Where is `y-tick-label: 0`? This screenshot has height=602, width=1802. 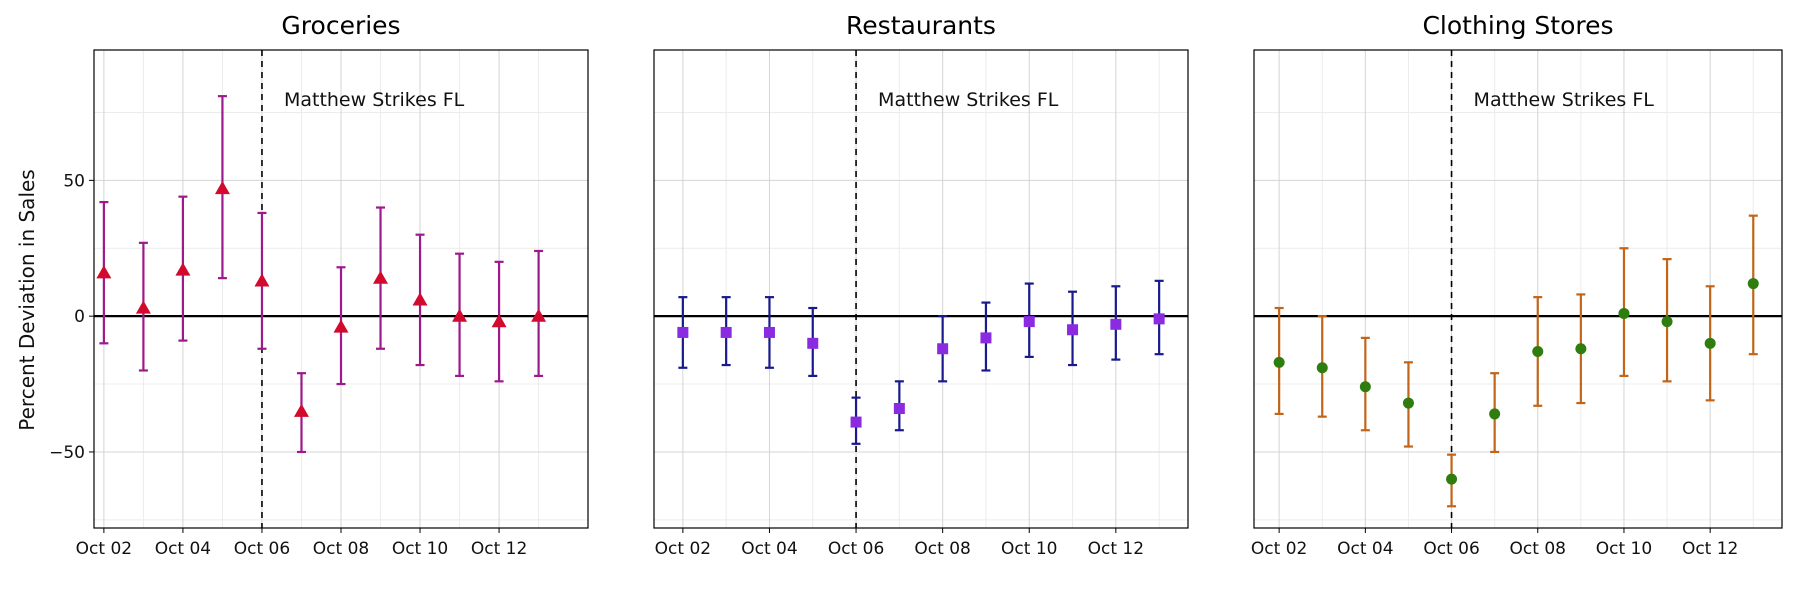
y-tick-label: 0 is located at coordinates (79, 317).